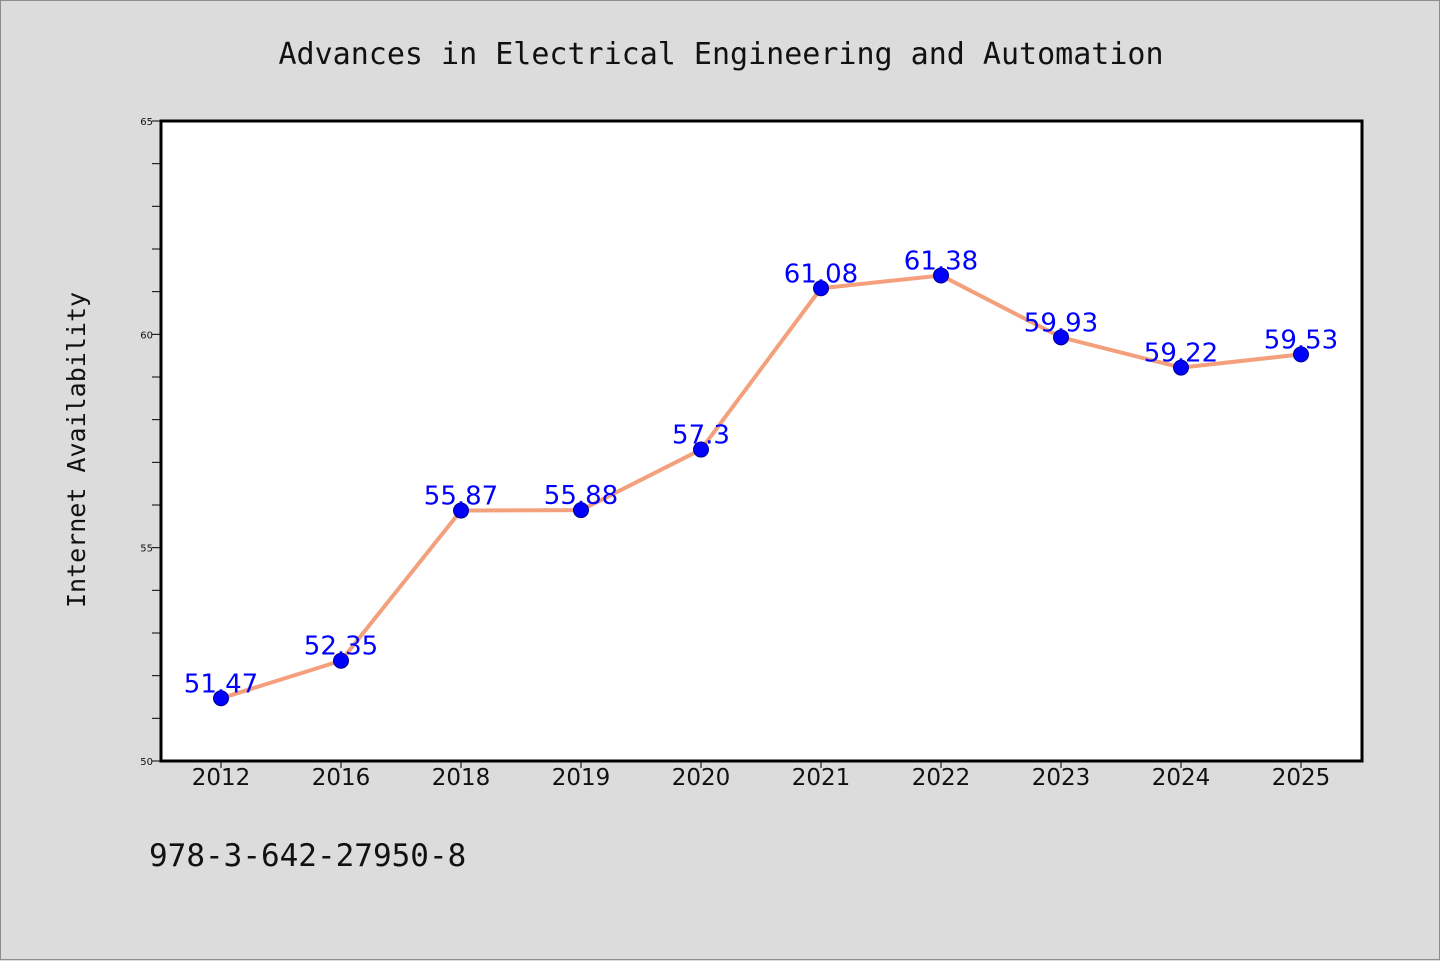 Image resolution: width=1440 pixels, height=961 pixels. What do you see at coordinates (821, 778) in the screenshot?
I see `x-tick-label: 2021` at bounding box center [821, 778].